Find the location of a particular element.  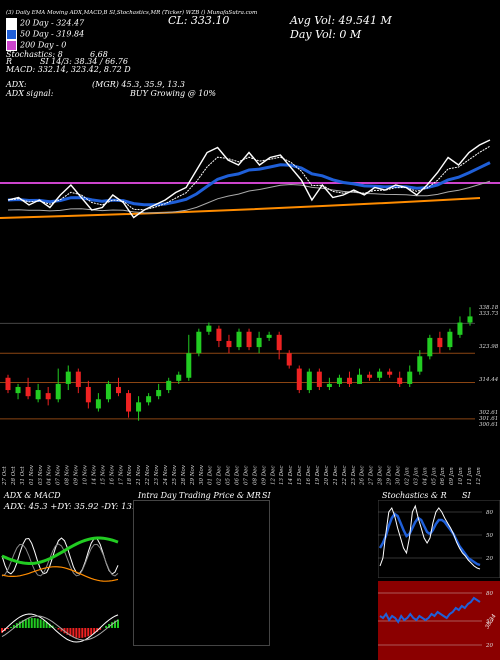

stoch-level-label: 20 is located at coordinates (489, 559).